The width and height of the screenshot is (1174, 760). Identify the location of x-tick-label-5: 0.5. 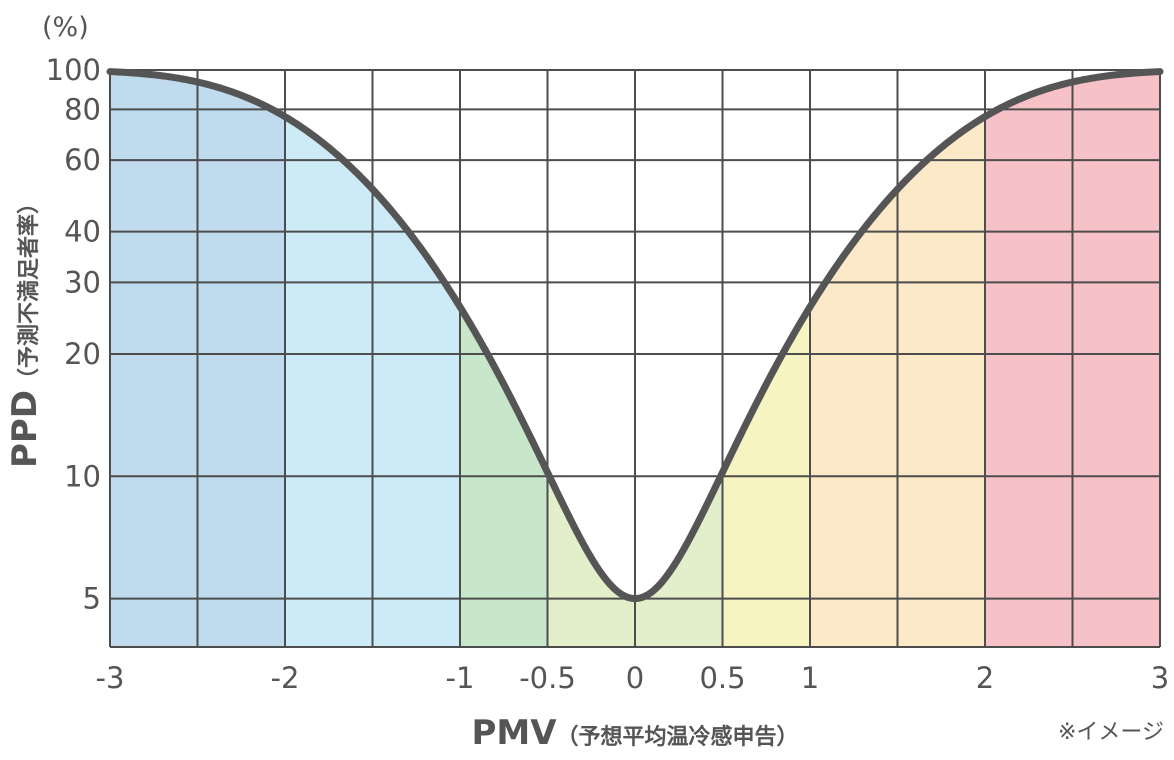
(722, 678).